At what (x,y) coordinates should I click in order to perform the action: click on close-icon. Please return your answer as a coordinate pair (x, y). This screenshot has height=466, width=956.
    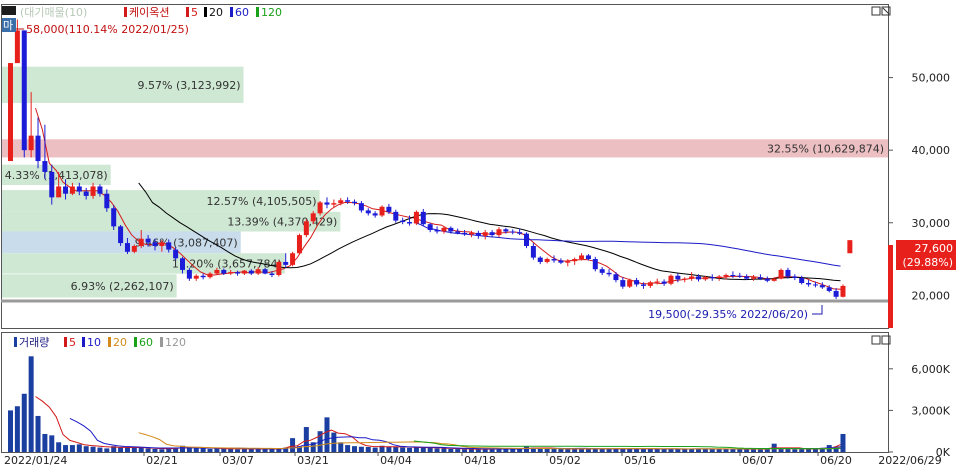
    Looking at the image, I should click on (886, 11).